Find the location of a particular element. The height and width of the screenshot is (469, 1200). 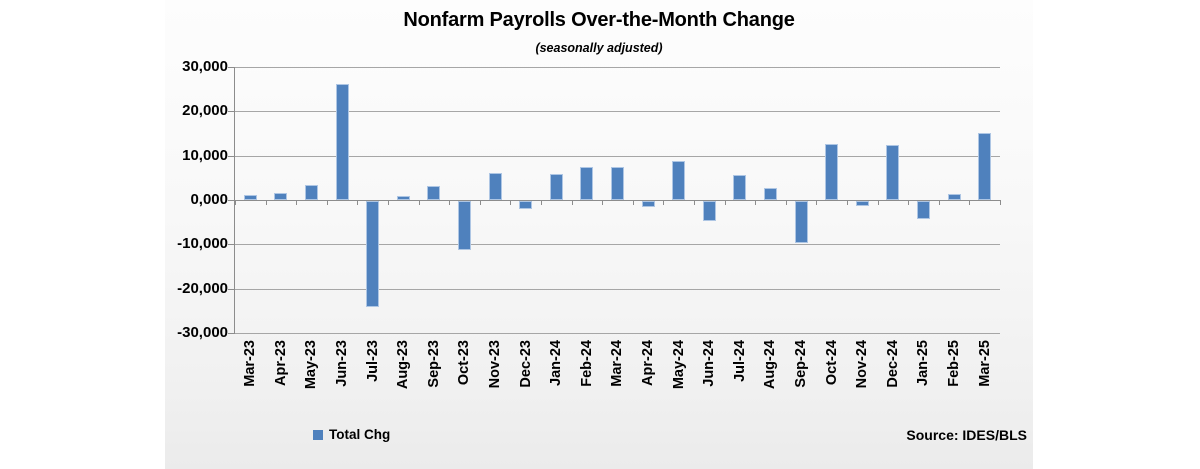

x-tick-slot: May-23 is located at coordinates (311, 372).